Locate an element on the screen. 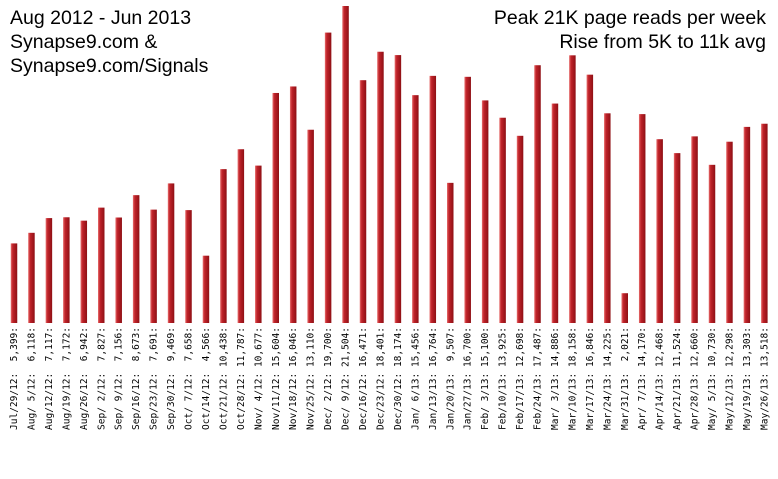 Image resolution: width=778 pixels, height=479 pixels. x-tick-label-19: Dec/ 9/12: 21,504: is located at coordinates (346, 378).